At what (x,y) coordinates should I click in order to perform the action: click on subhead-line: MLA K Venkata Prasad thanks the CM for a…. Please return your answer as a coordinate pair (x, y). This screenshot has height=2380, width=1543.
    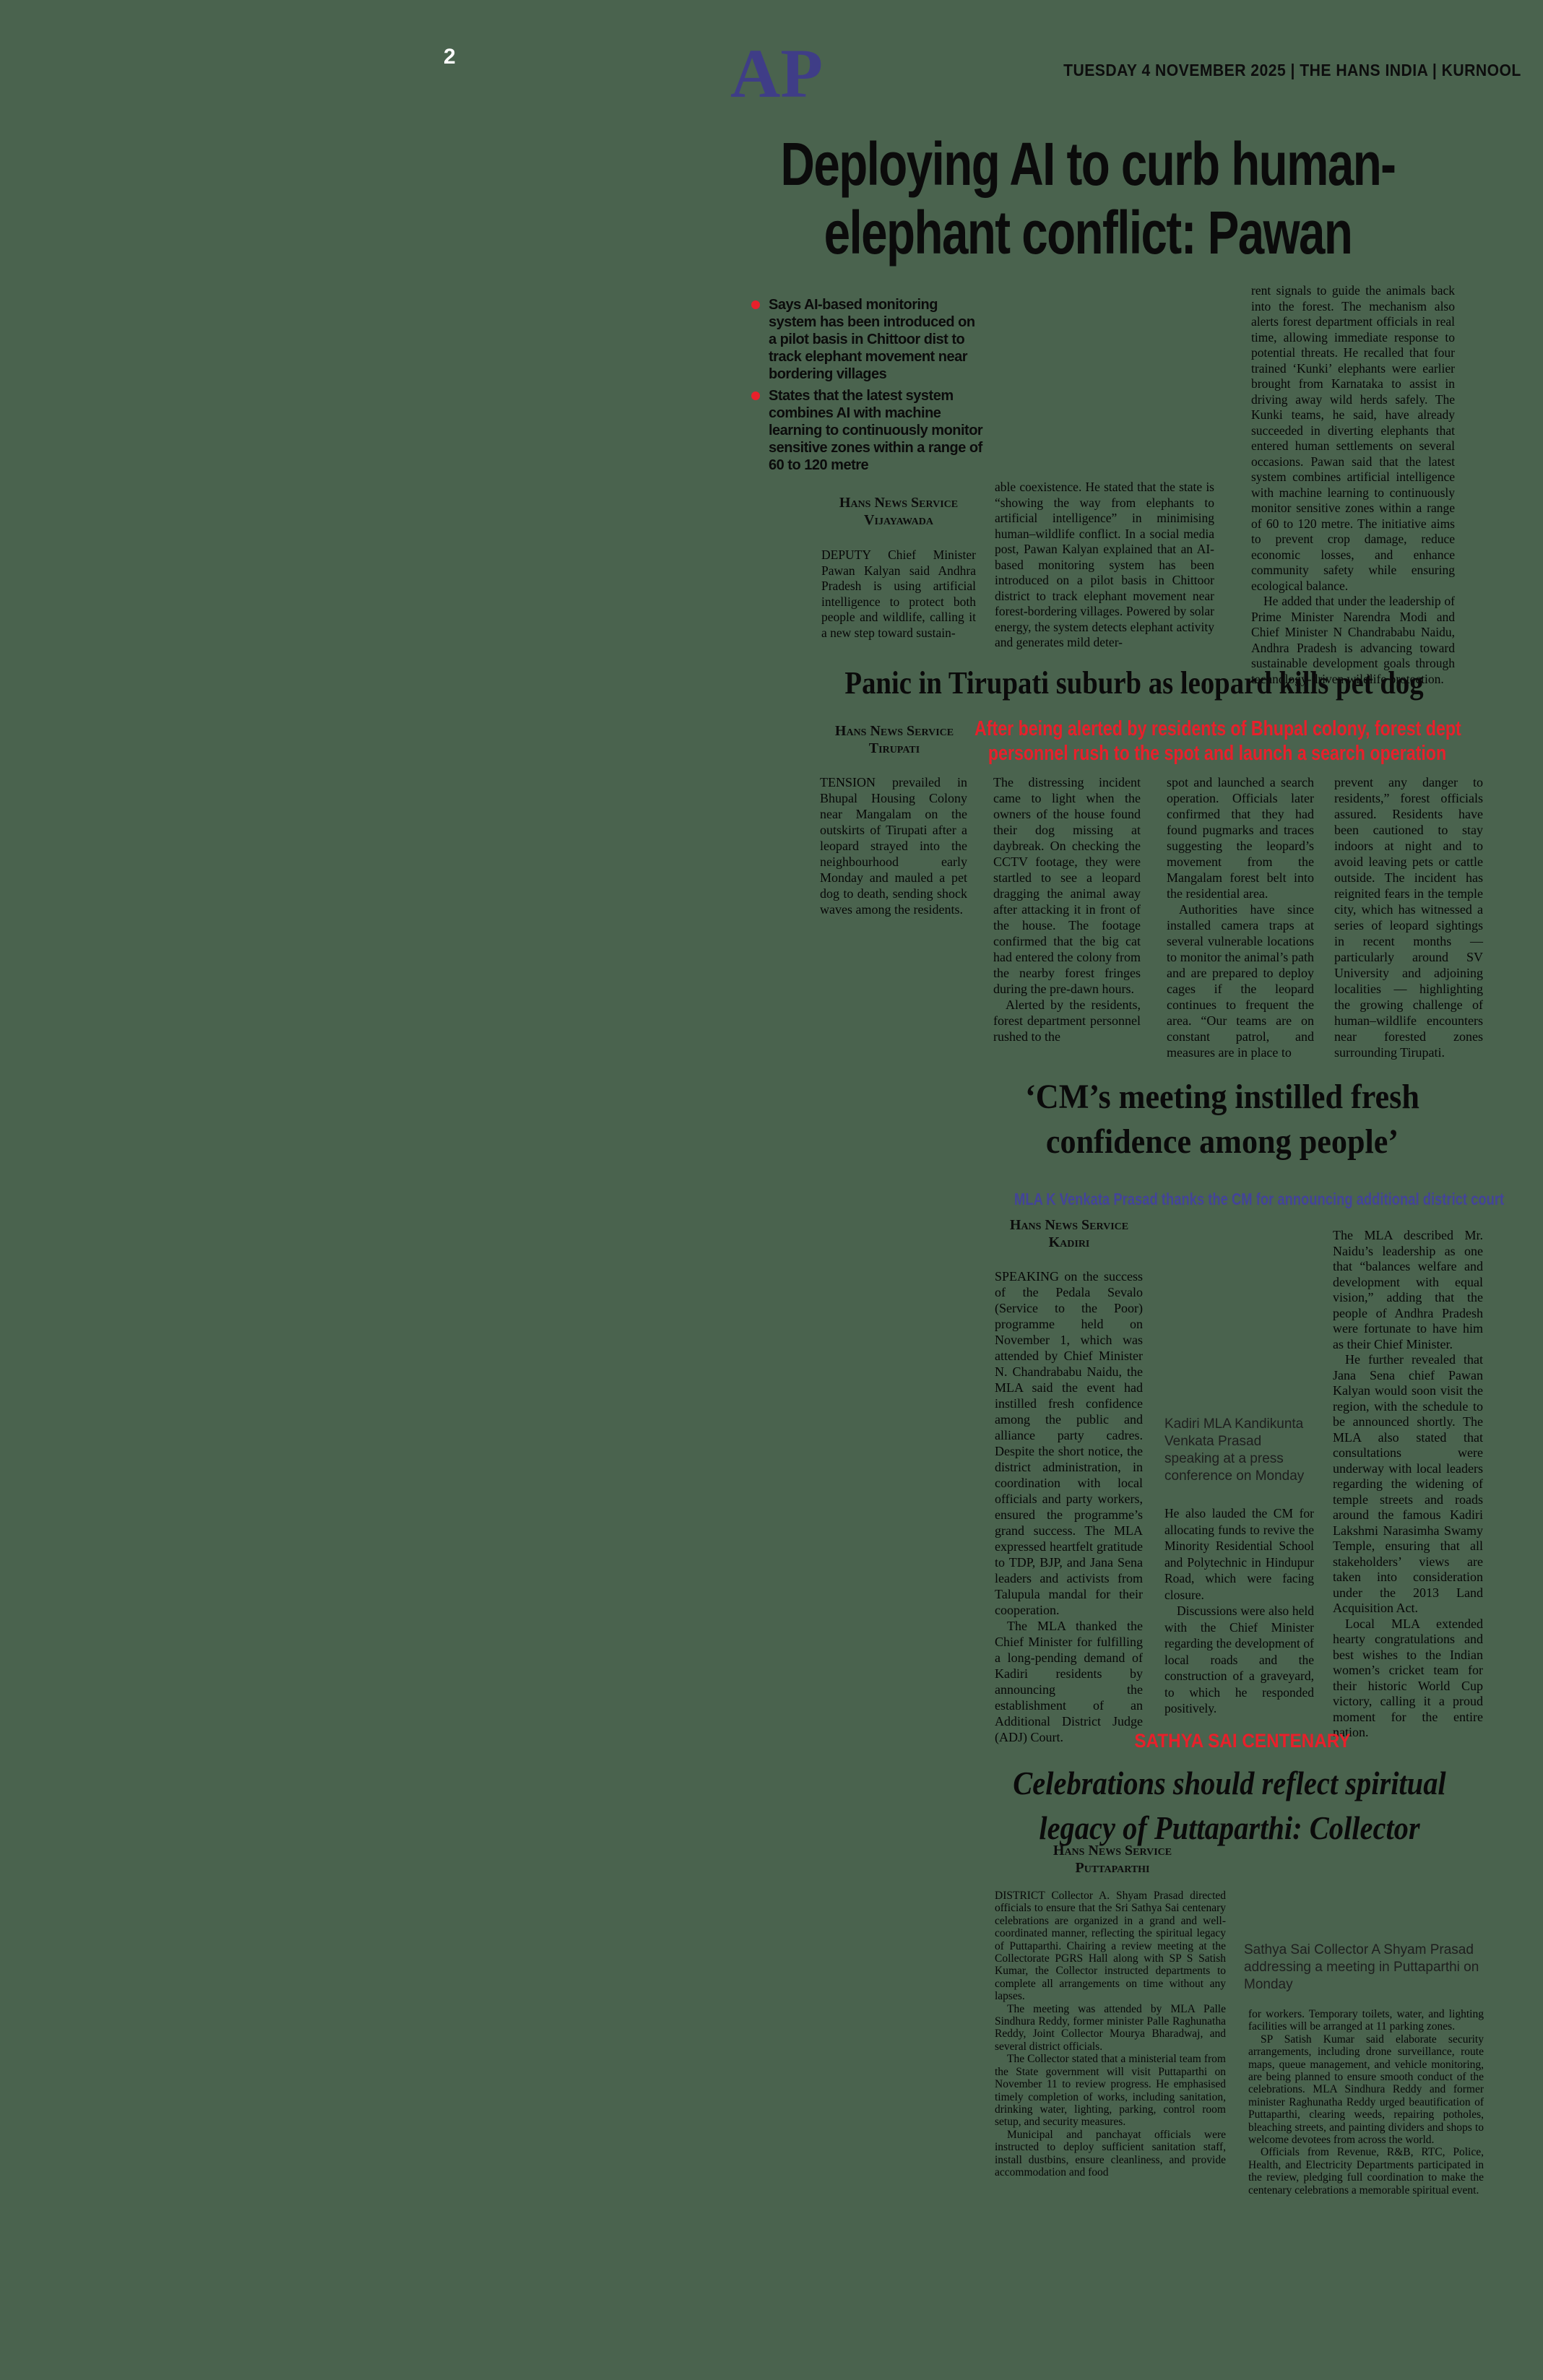
    Looking at the image, I should click on (1259, 1199).